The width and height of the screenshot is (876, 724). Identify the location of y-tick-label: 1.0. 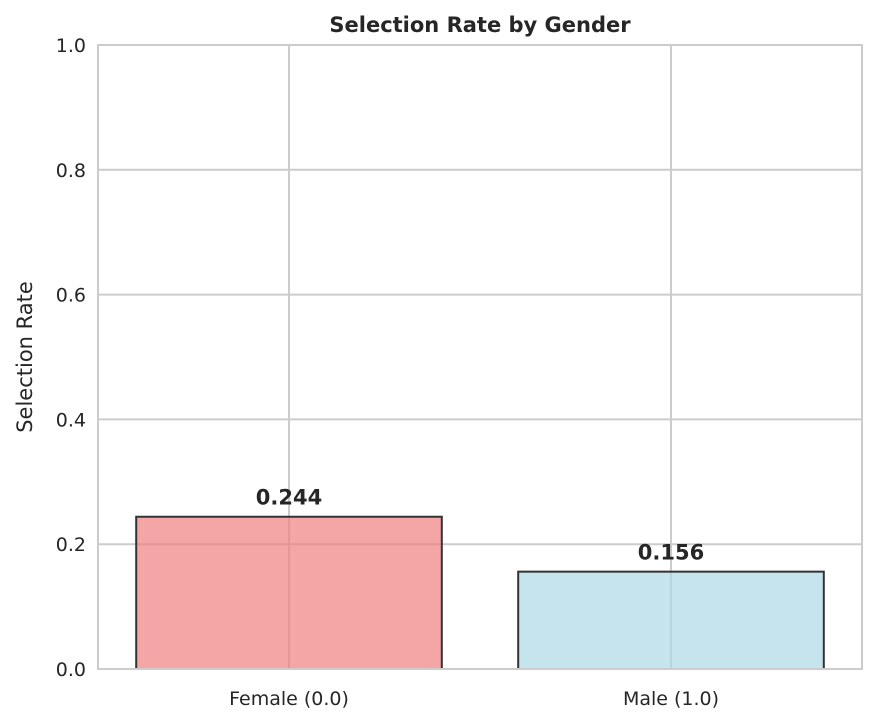
(71, 46).